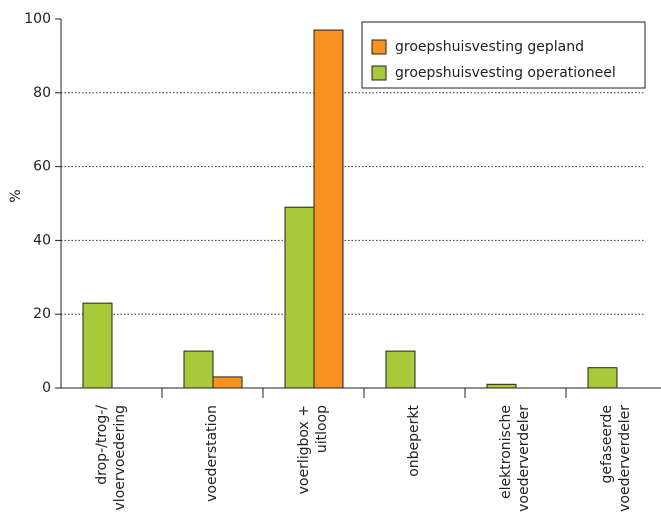 The width and height of the screenshot is (661, 524). Describe the element at coordinates (37, 19) in the screenshot. I see `y-tick-label: 100` at that location.